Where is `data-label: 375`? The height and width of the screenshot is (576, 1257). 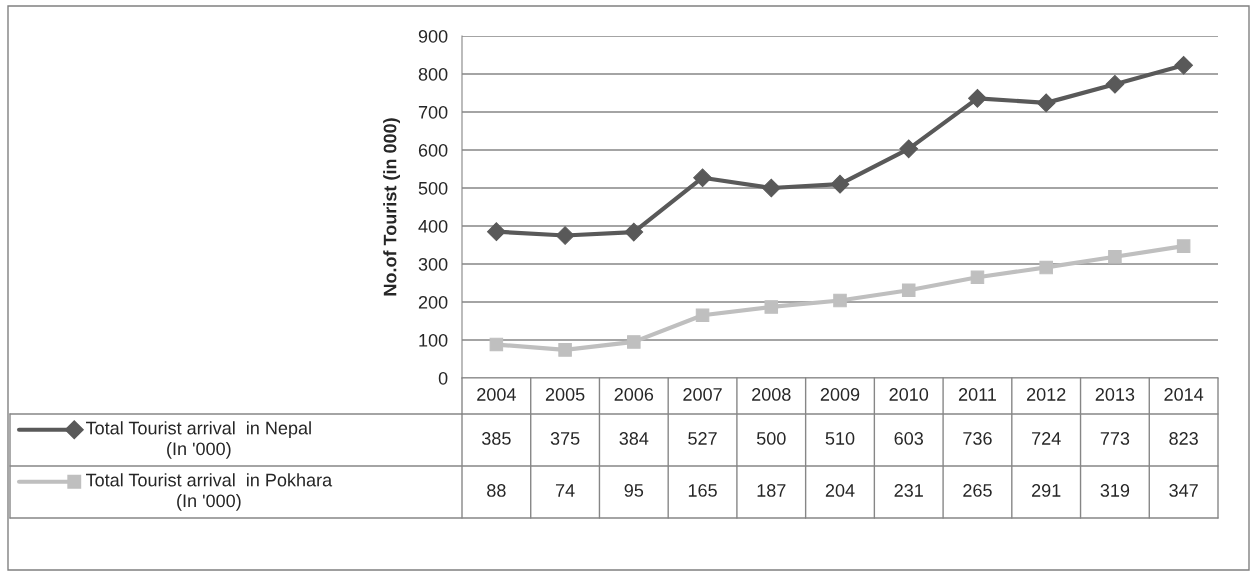 data-label: 375 is located at coordinates (565, 438).